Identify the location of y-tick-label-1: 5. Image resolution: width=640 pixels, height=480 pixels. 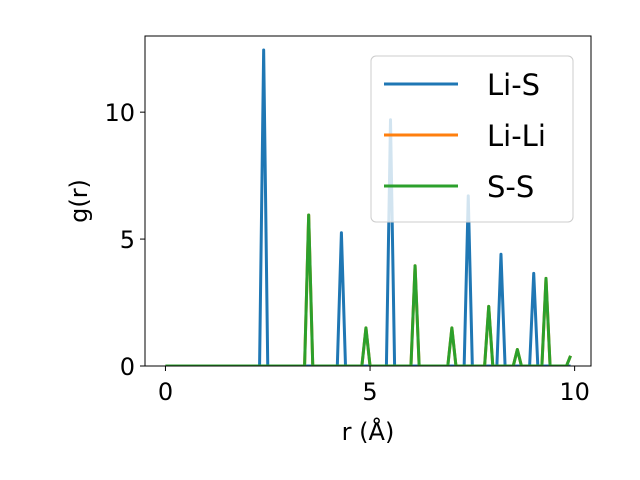
(127, 240).